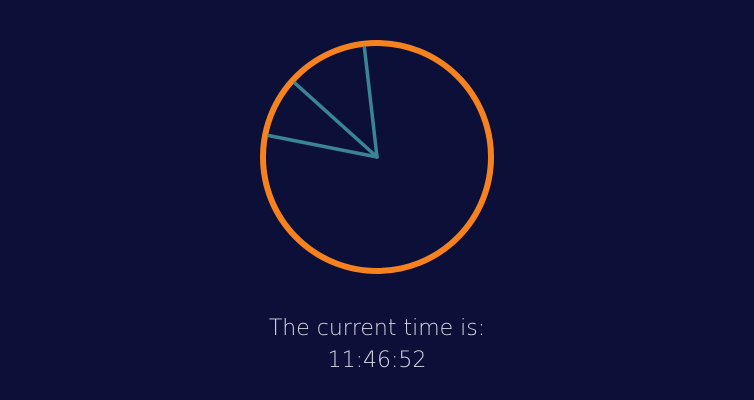  I want to click on hour-hand, so click(370, 102).